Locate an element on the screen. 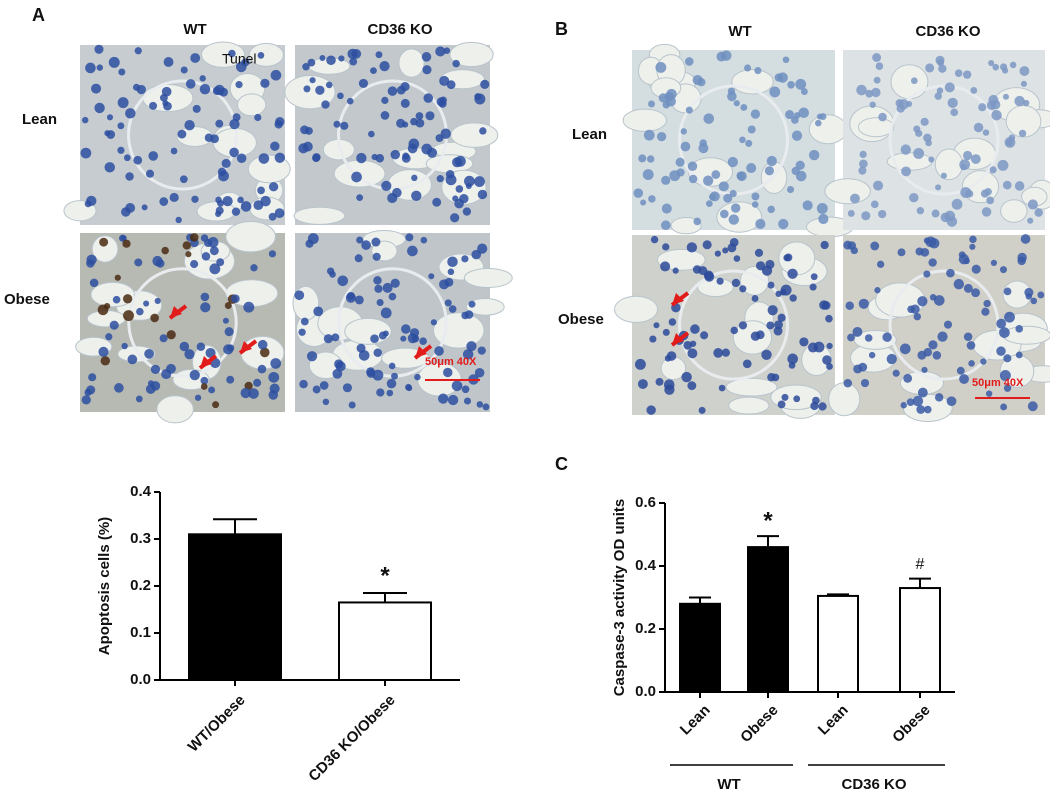 This screenshot has height=798, width=1050. glomerulus is located at coordinates (733, 325).